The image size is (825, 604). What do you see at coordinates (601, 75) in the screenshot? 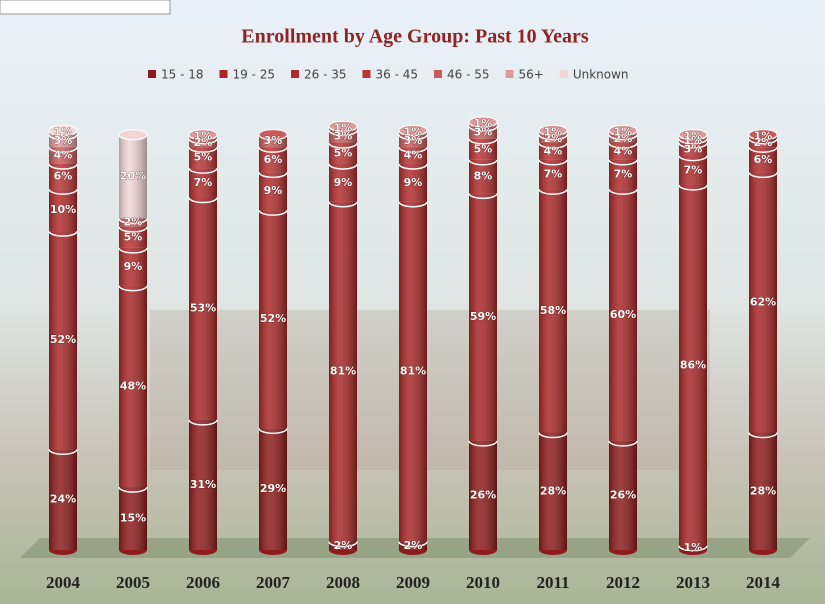
I see `legend-label: Unknown` at bounding box center [601, 75].